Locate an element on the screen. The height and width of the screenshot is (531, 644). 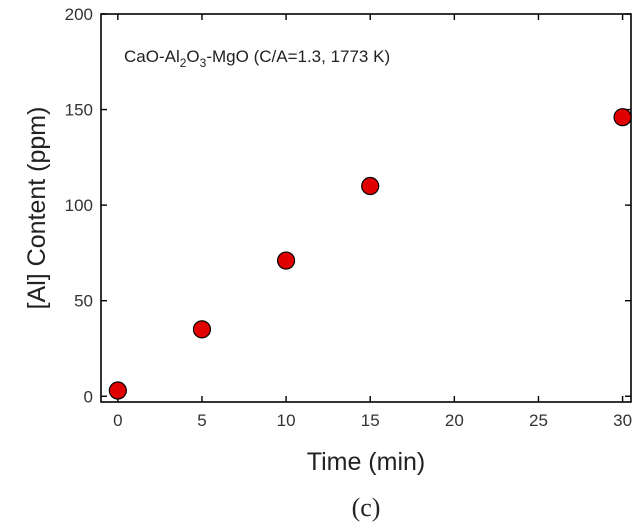
chart-annotation: CaO-Al2O3-MgO (C/A=1.3, 1773 K) is located at coordinates (257, 58).